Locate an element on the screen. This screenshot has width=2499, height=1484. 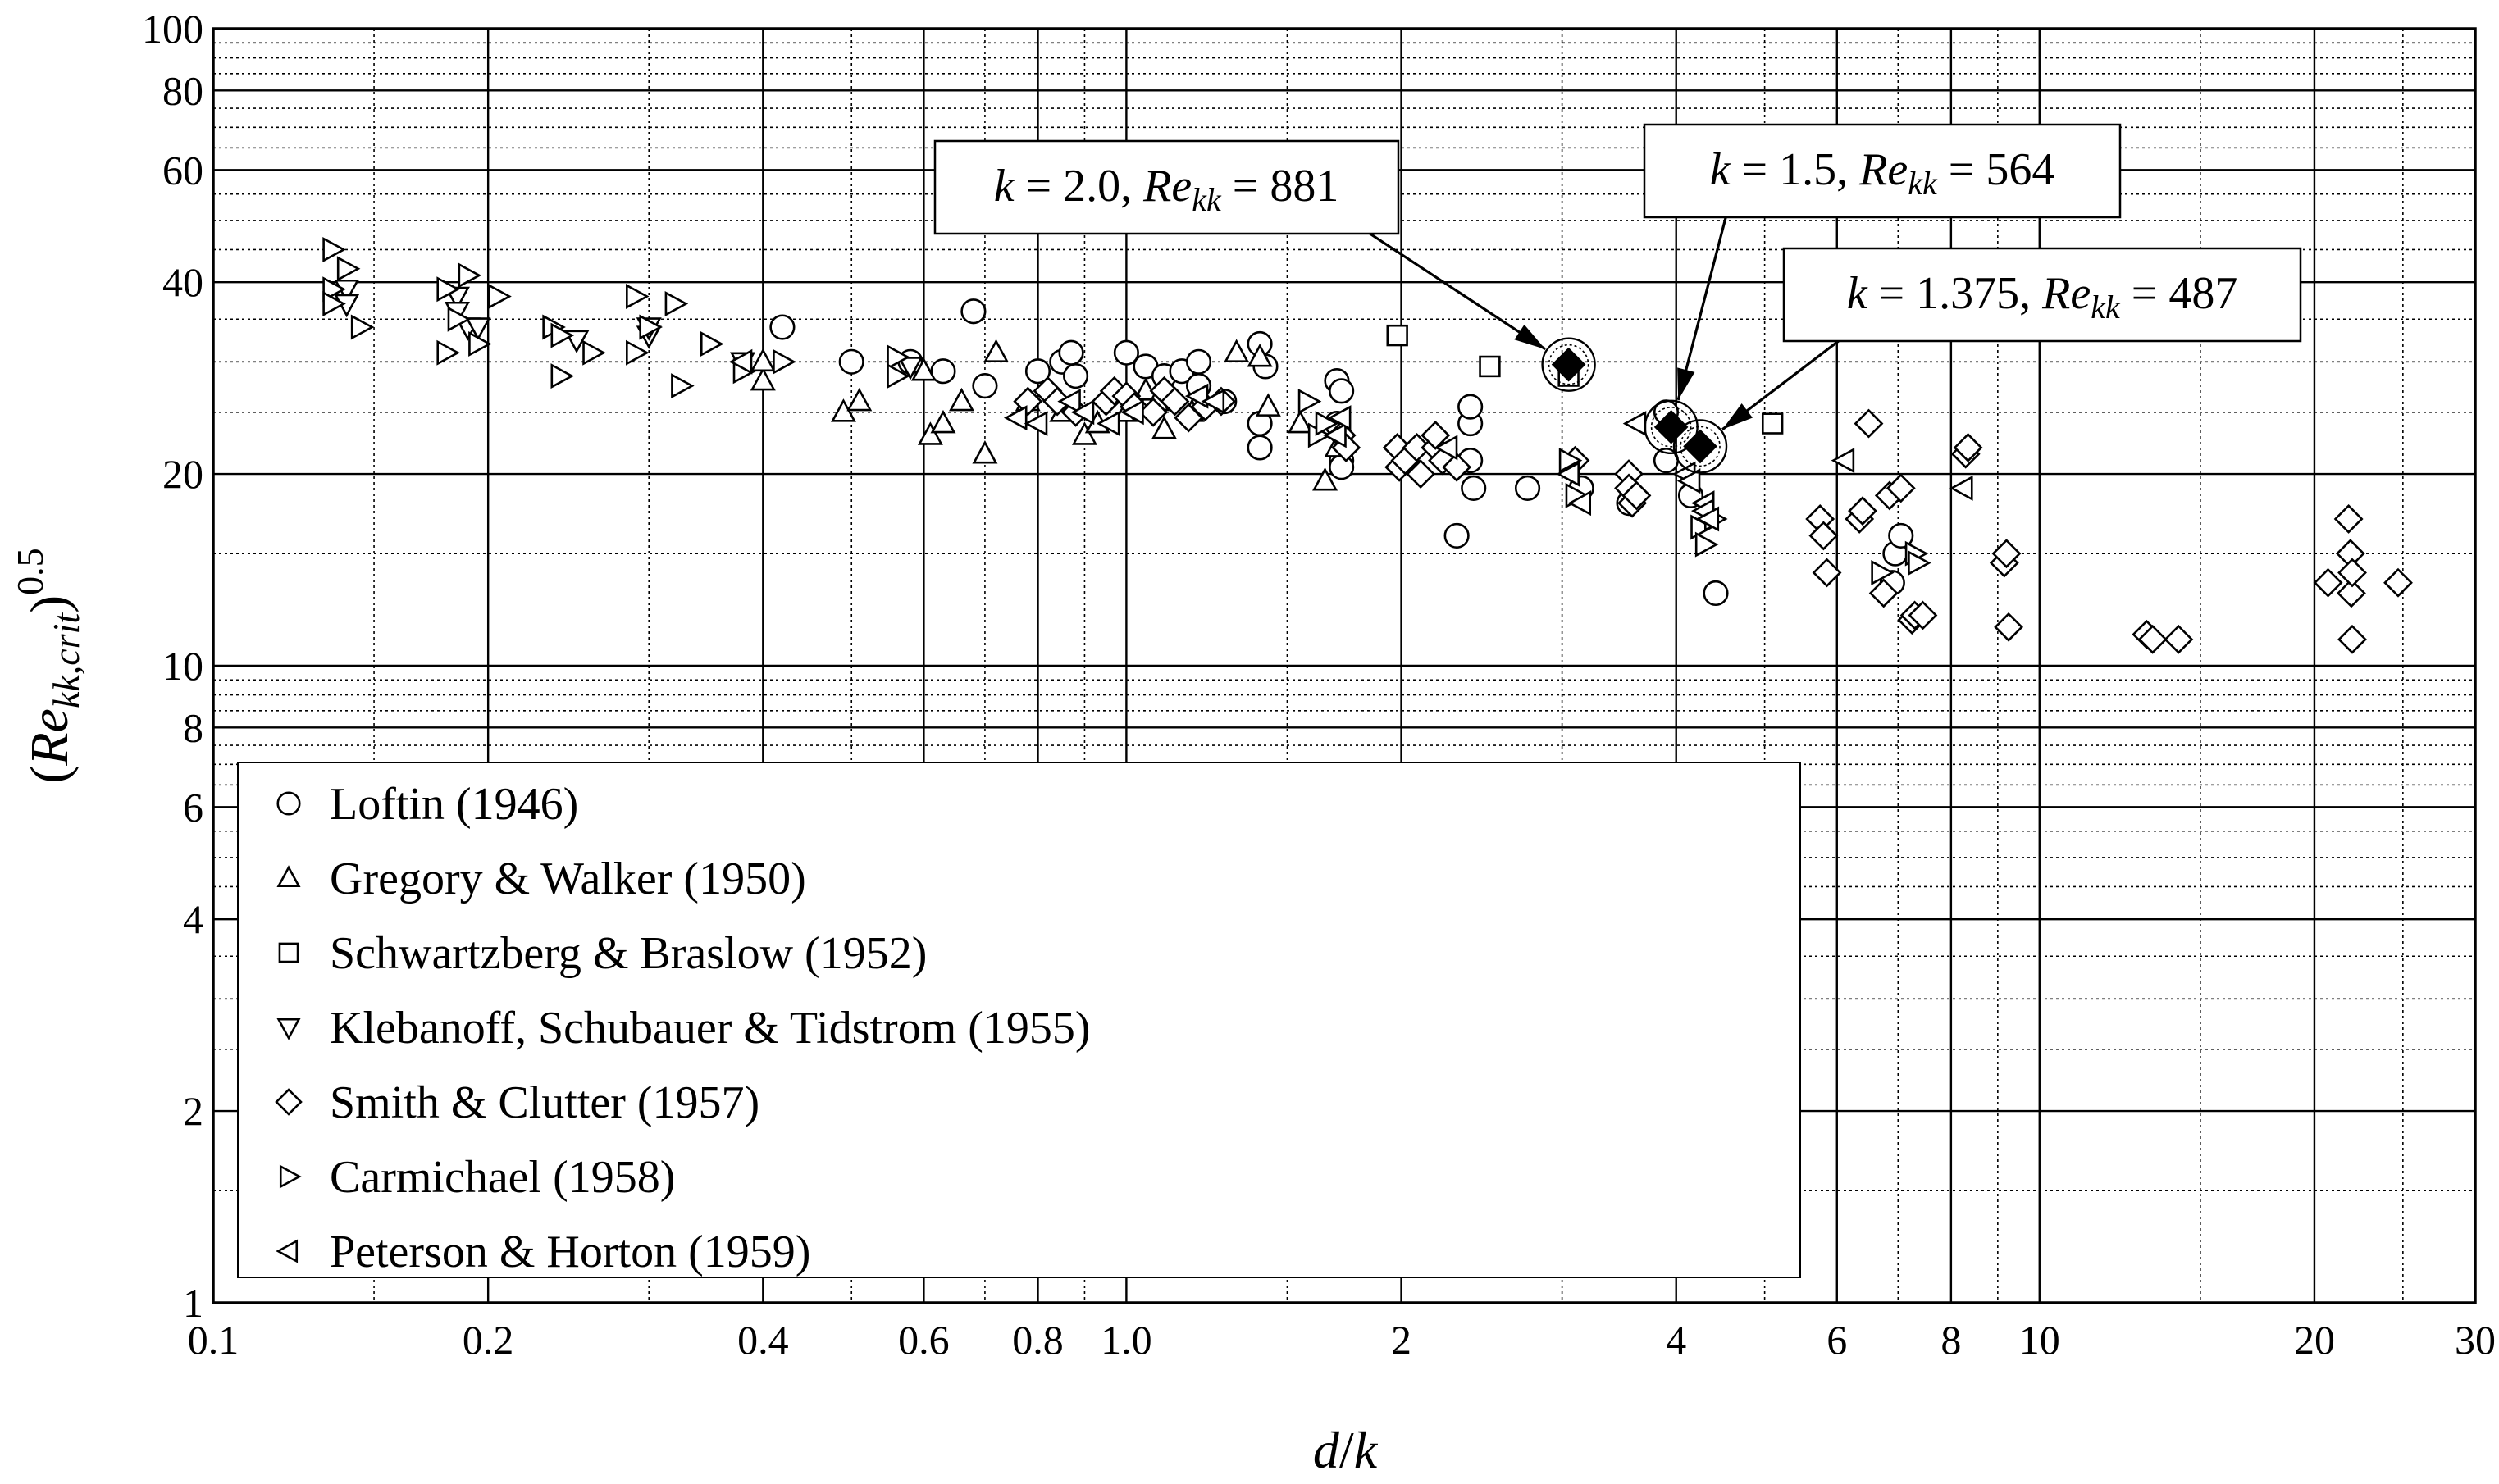
annotation-arrow-line is located at coordinates (1445, 283).